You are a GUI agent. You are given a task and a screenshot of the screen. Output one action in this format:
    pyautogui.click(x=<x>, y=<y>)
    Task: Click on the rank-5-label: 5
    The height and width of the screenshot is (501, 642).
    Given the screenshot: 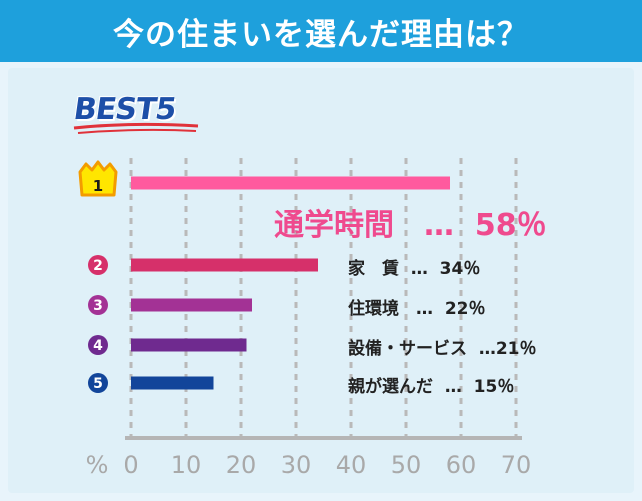 What is the action you would take?
    pyautogui.click(x=98, y=384)
    